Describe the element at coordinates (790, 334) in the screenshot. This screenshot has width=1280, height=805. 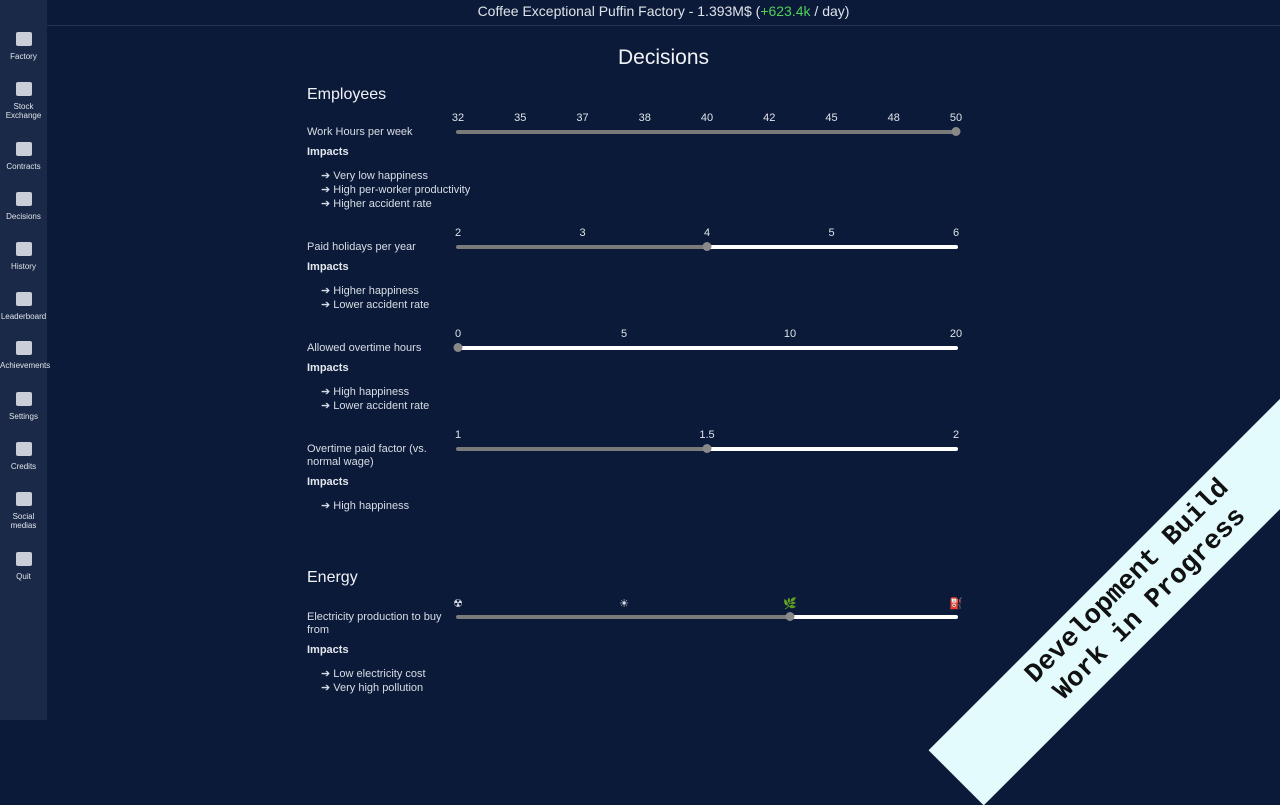
I see `slider-tick: 10` at that location.